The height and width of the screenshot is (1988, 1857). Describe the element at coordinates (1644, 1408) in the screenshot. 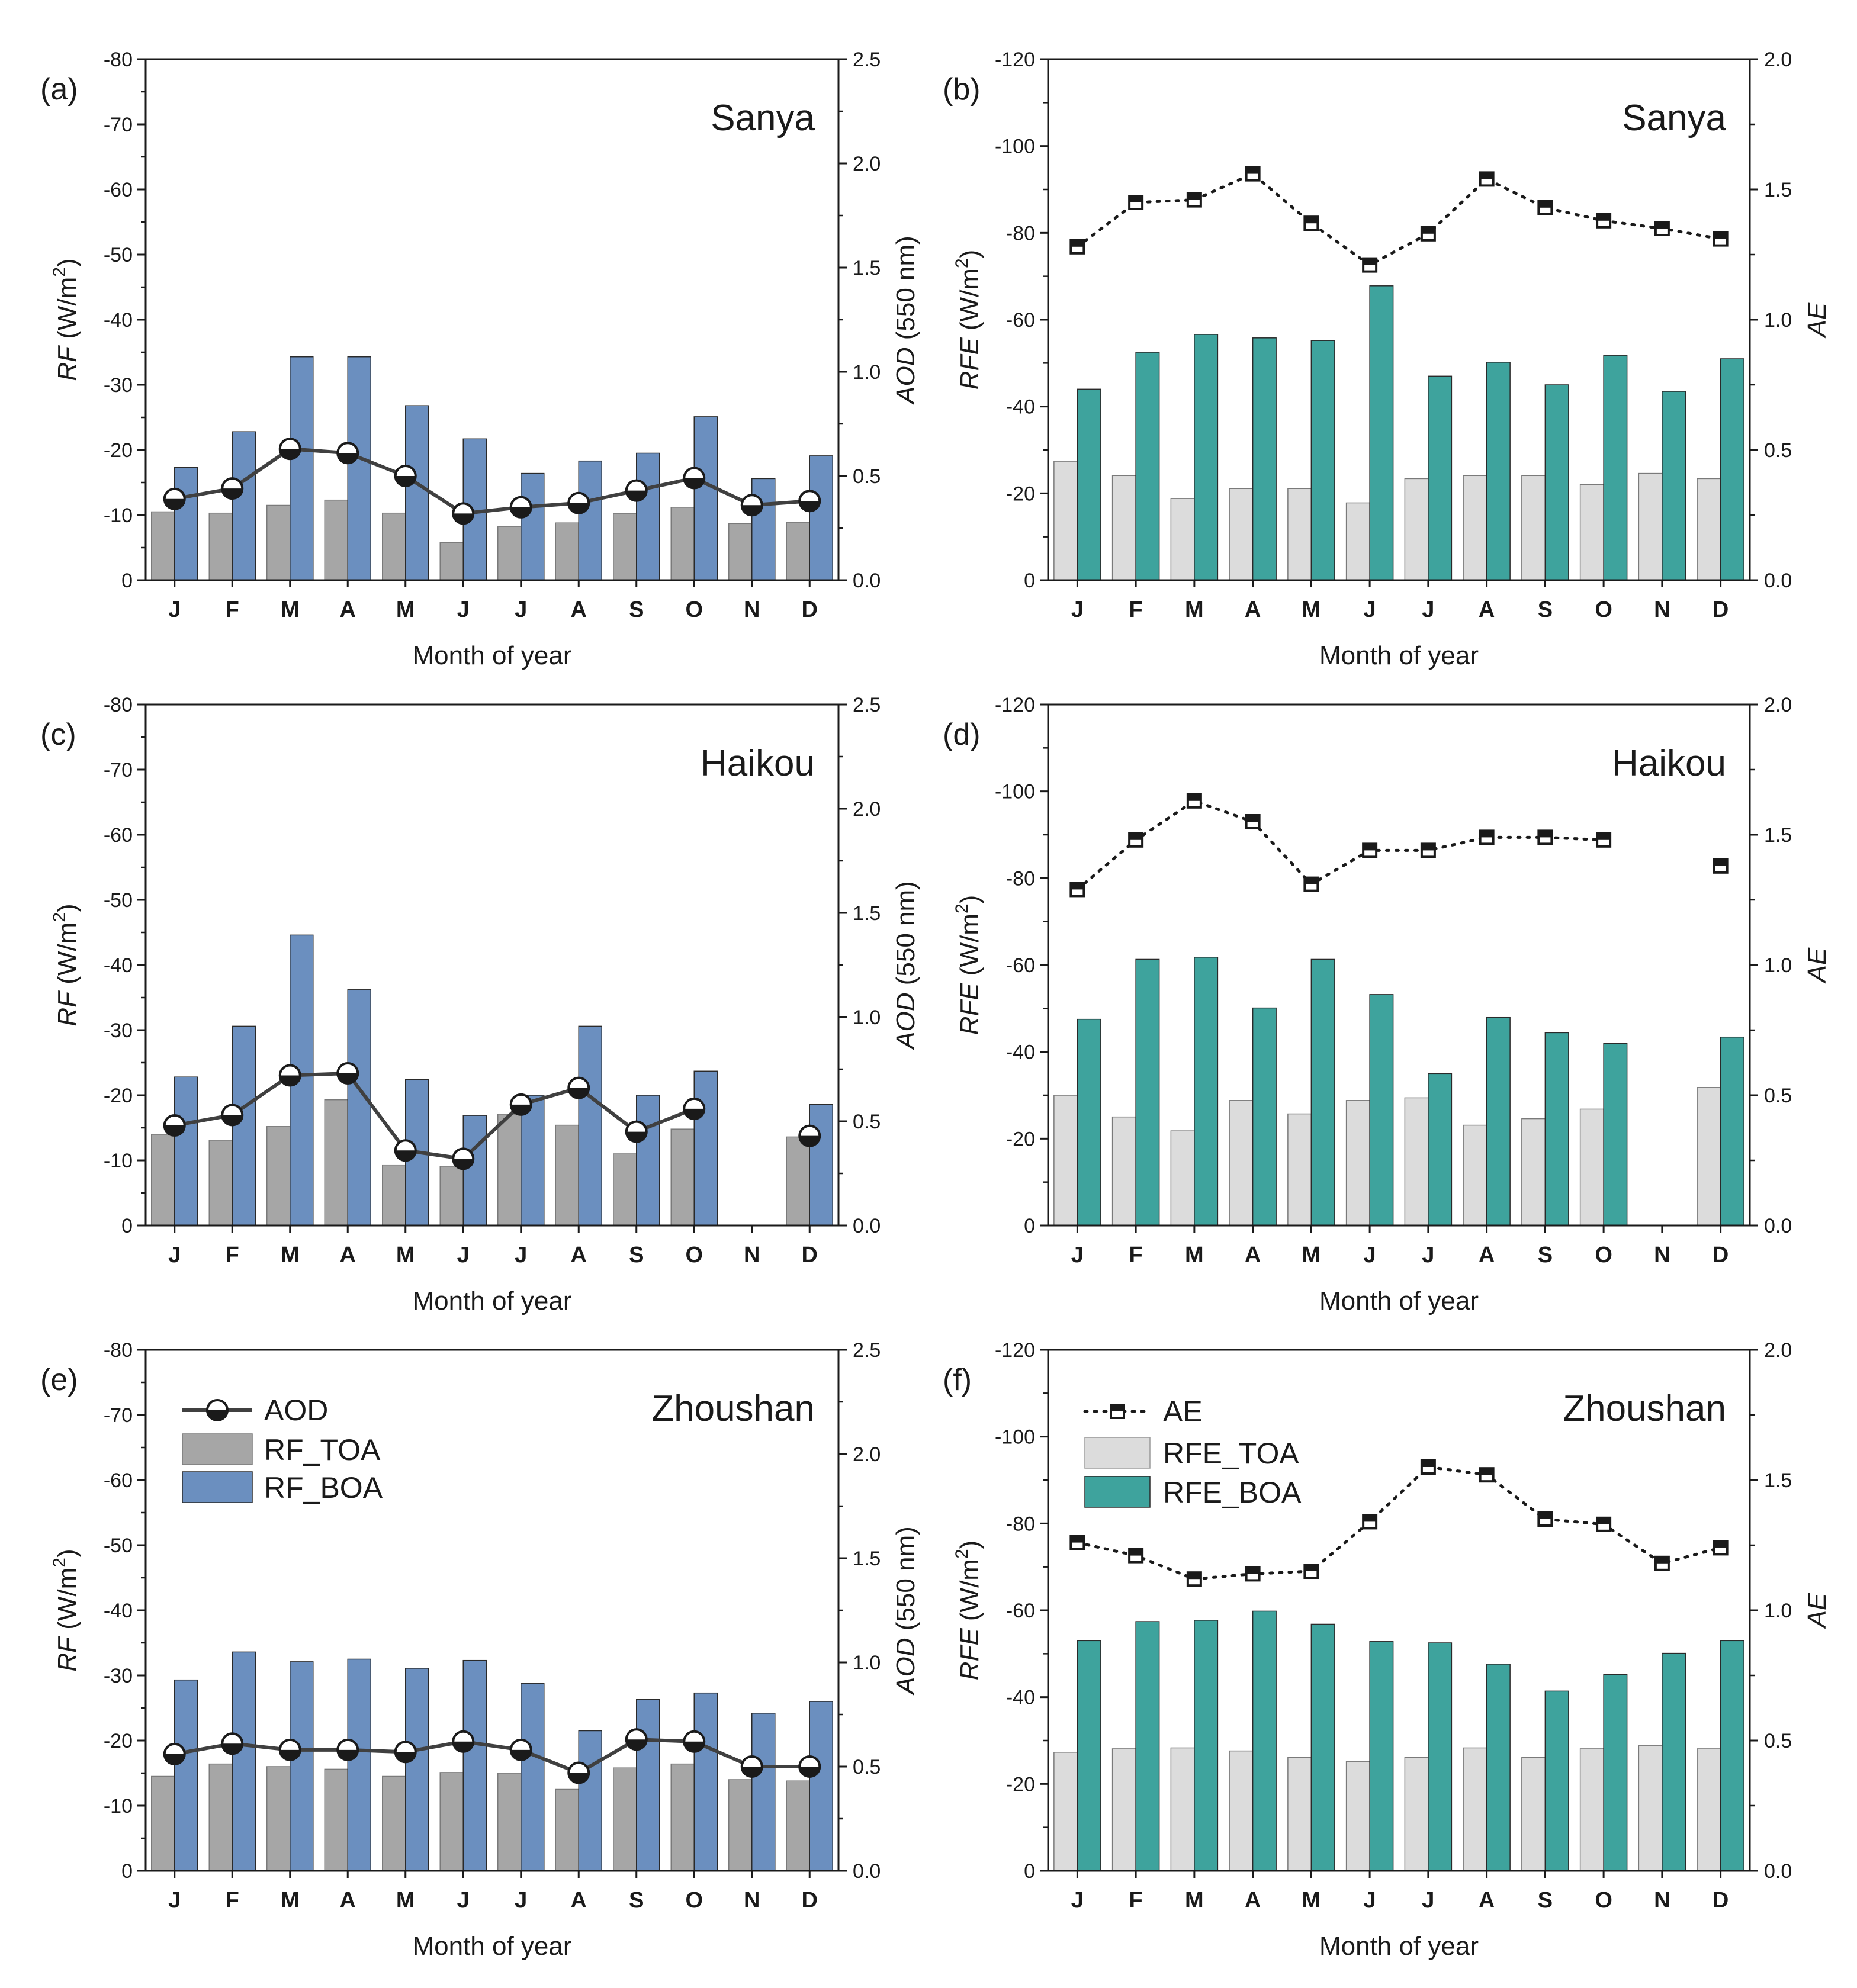

I see `site-name-f: Zhoushan` at that location.